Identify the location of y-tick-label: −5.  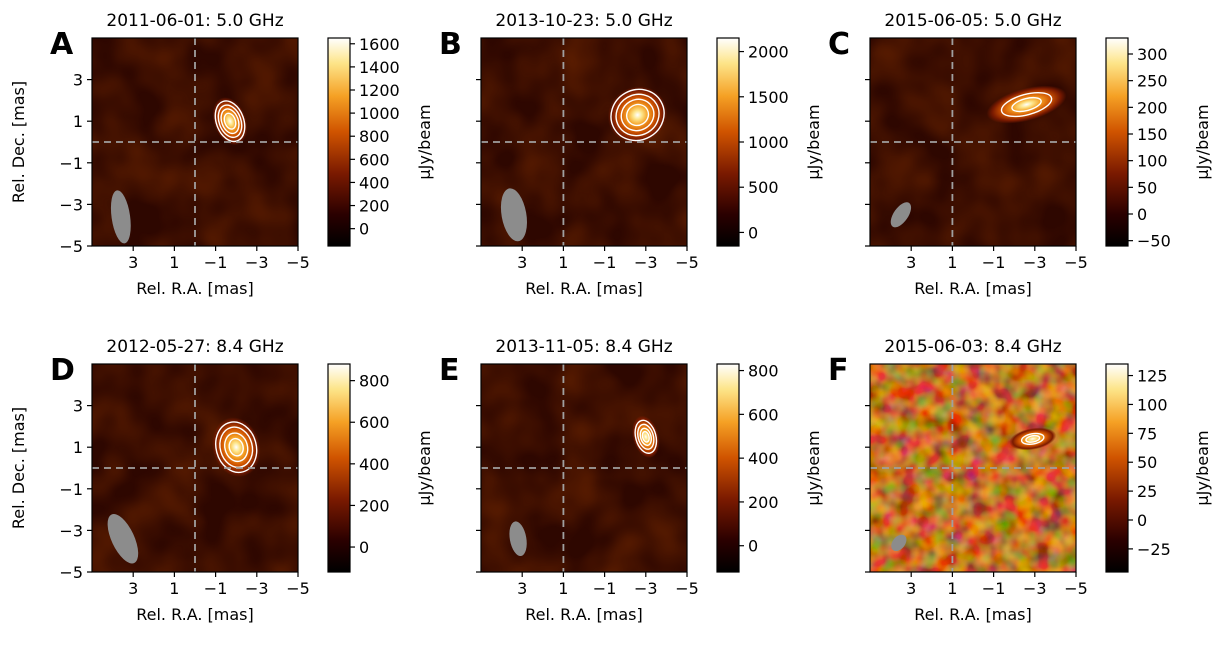
(71, 246).